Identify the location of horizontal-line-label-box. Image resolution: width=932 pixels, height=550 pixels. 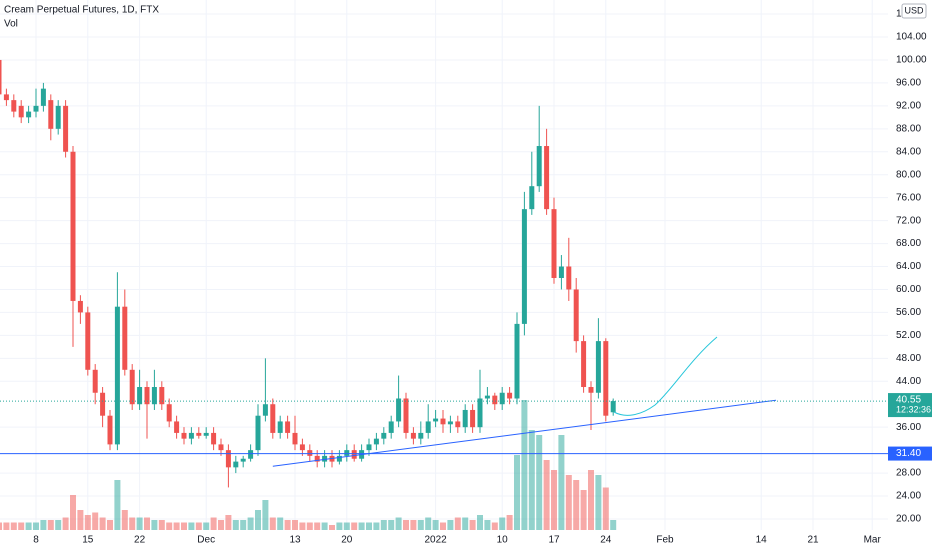
(910, 453).